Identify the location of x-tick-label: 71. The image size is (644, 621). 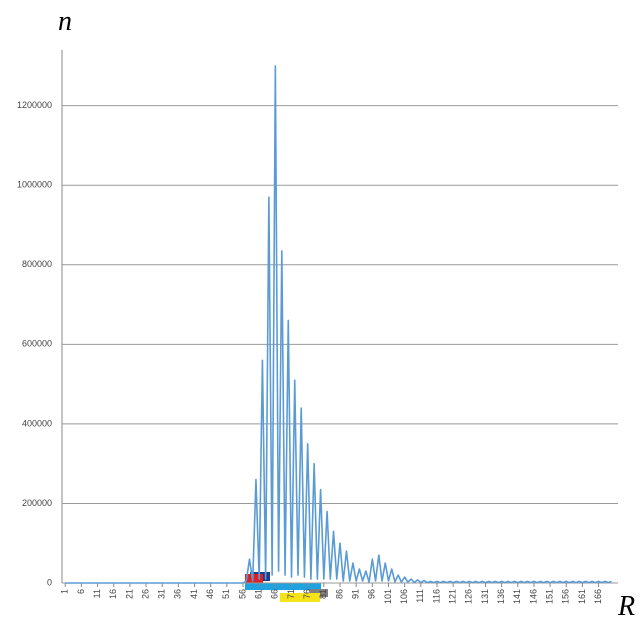
(291, 594).